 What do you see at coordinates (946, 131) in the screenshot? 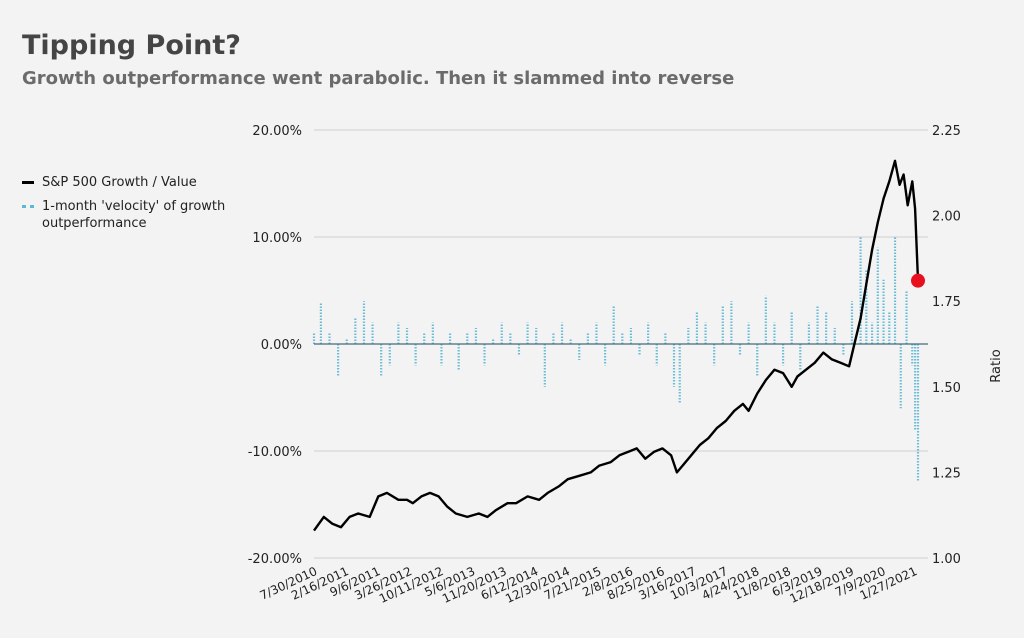
I see `right-tick-label: 2.25` at bounding box center [946, 131].